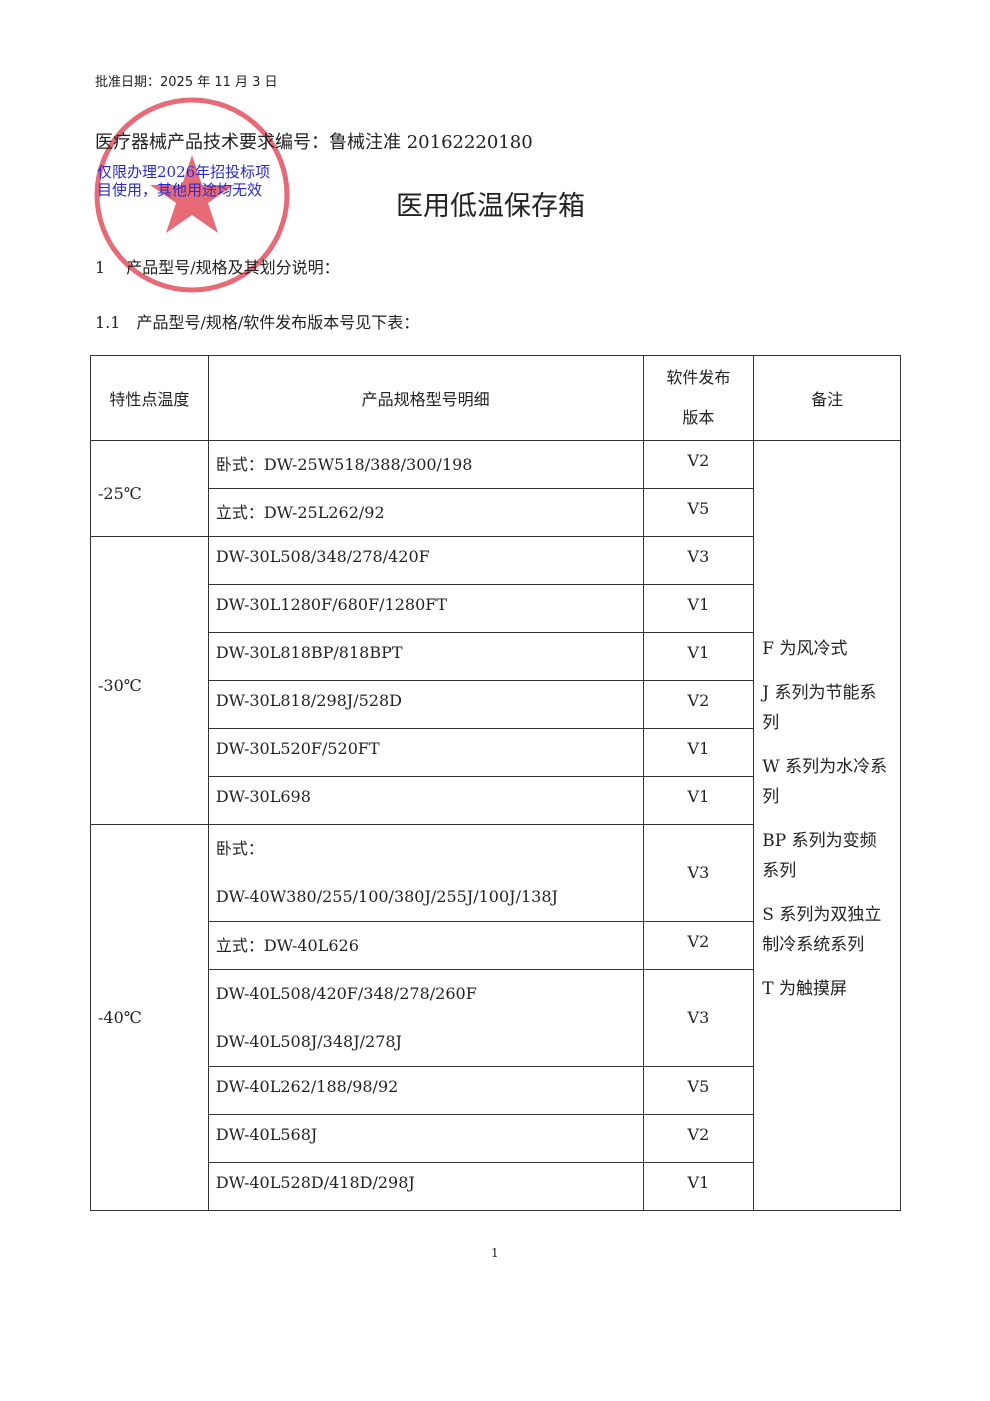 This screenshot has width=990, height=1401. Describe the element at coordinates (184, 172) in the screenshot. I see `notice-line: 仅限办理2026年招投标项` at that location.